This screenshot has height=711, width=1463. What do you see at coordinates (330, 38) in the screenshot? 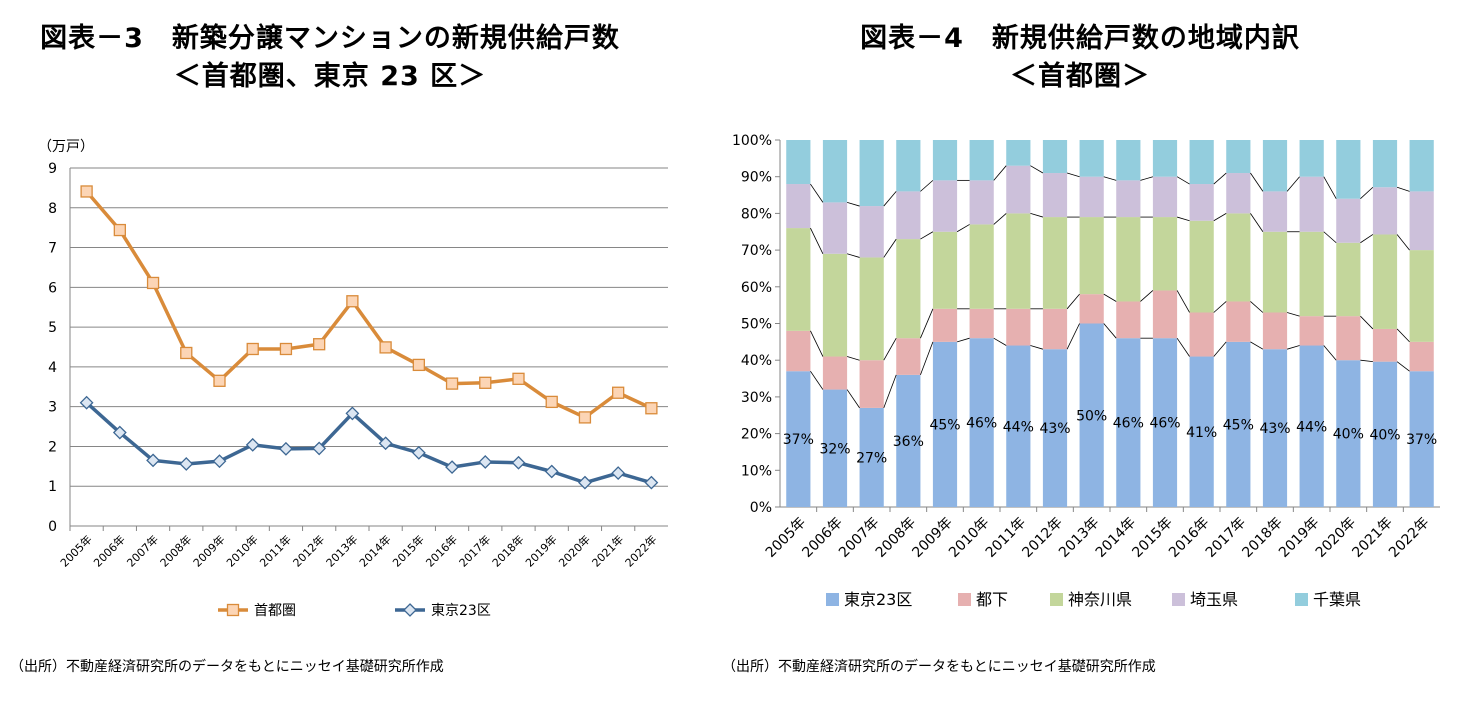
I see `figure3-title-line1: 図表－3 新築分譲マンションの新規供給戸数` at bounding box center [330, 38].